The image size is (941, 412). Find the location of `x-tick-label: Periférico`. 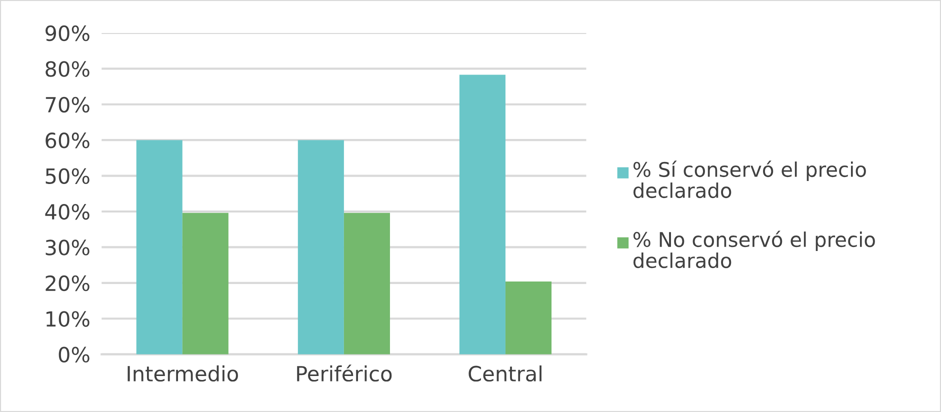

x-tick-label: Periférico is located at coordinates (344, 373).